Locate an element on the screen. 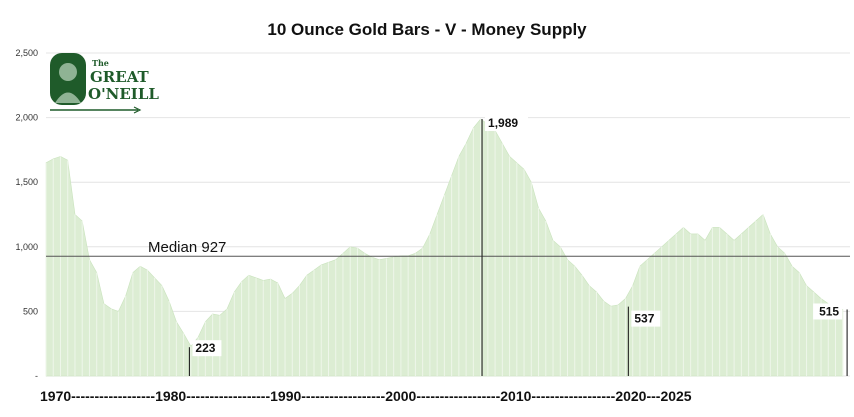 The image size is (854, 417). median-line-group: Median 927 is located at coordinates (448, 248).